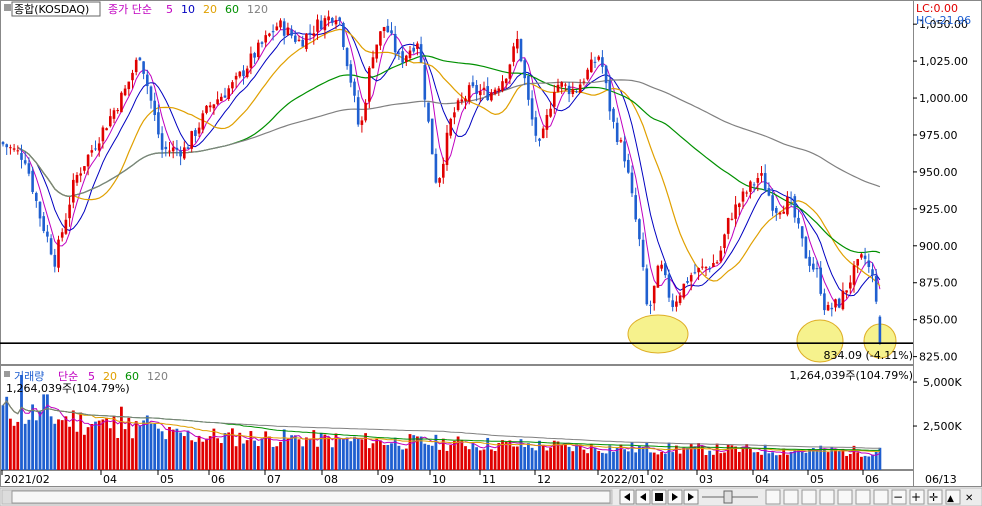 The width and height of the screenshot is (982, 506). I want to click on minus-icon, so click(881, 497).